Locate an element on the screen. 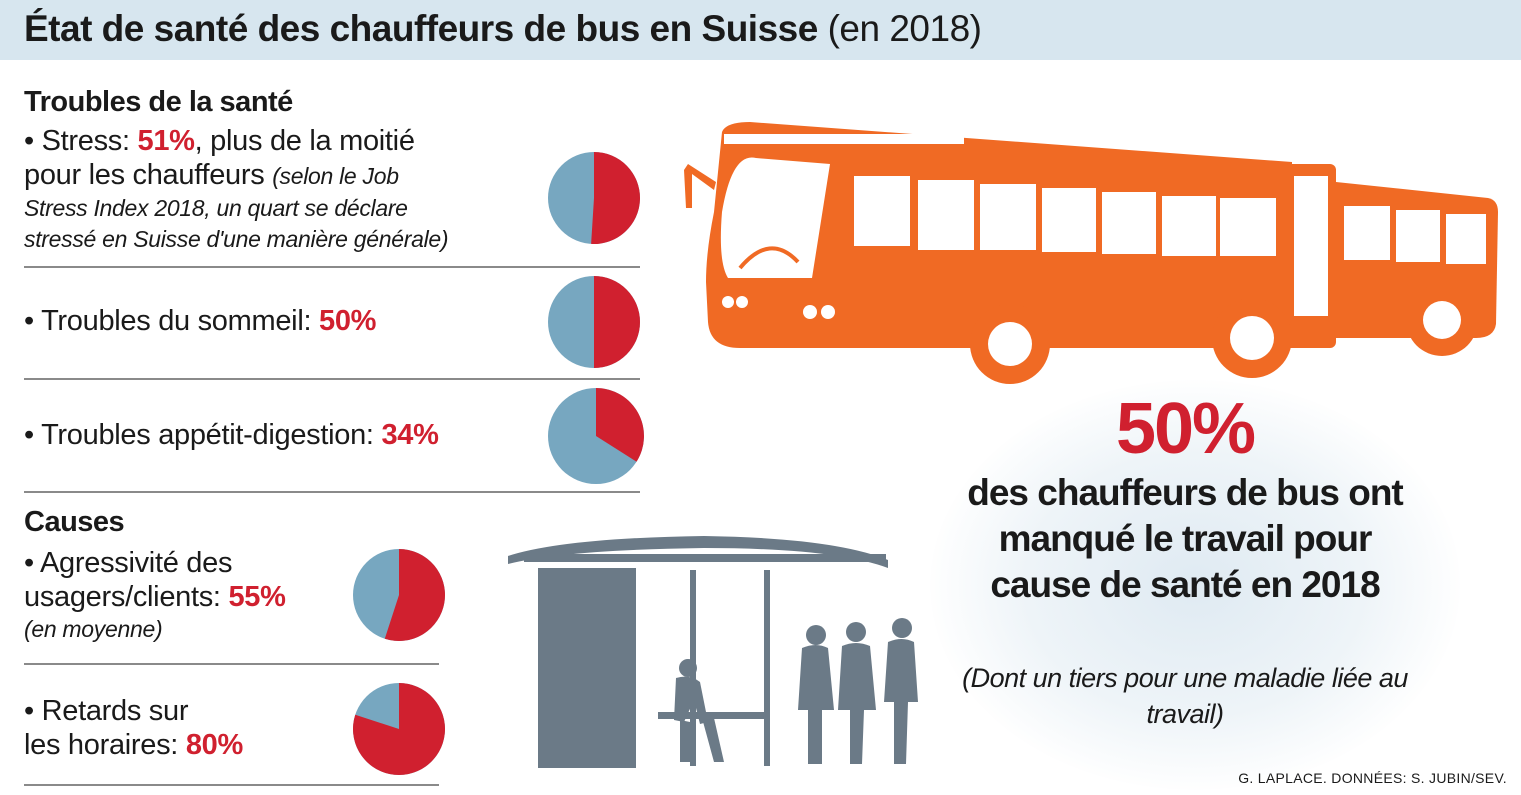 The width and height of the screenshot is (1521, 795). stress-note1: (selon le Job is located at coordinates (335, 176).